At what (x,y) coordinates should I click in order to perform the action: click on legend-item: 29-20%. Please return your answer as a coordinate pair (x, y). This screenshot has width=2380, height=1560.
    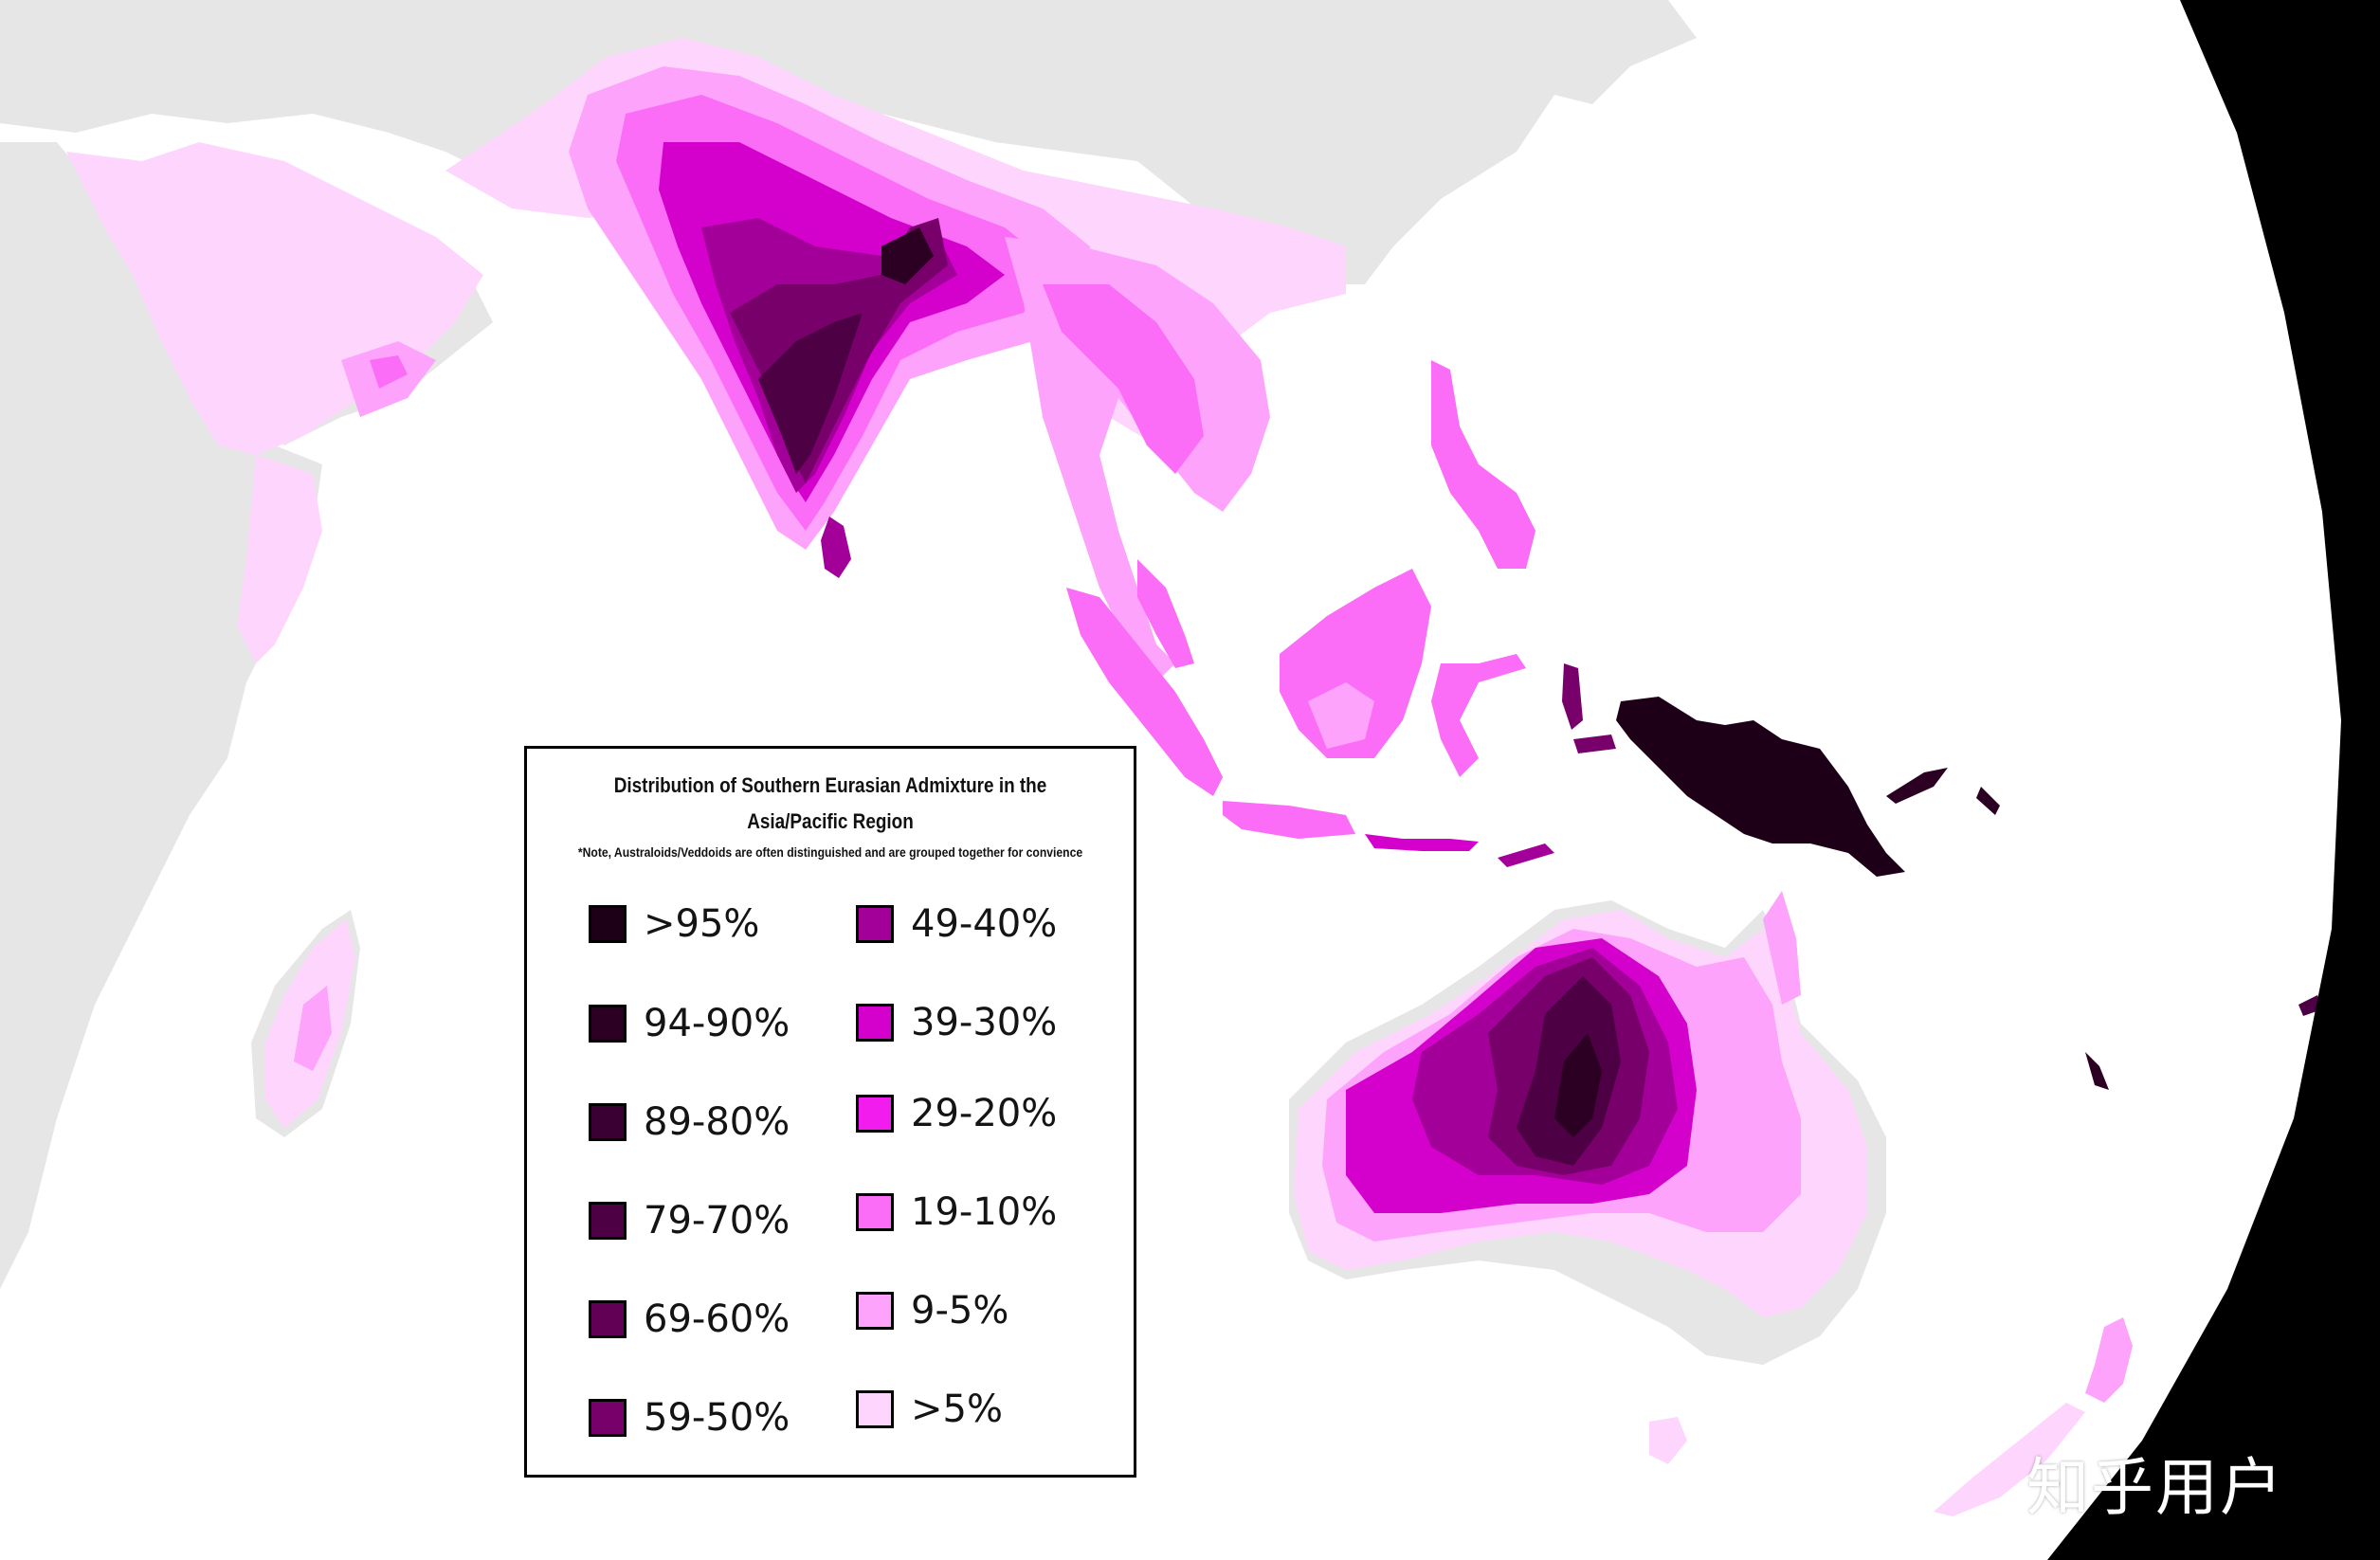
    Looking at the image, I should click on (956, 1113).